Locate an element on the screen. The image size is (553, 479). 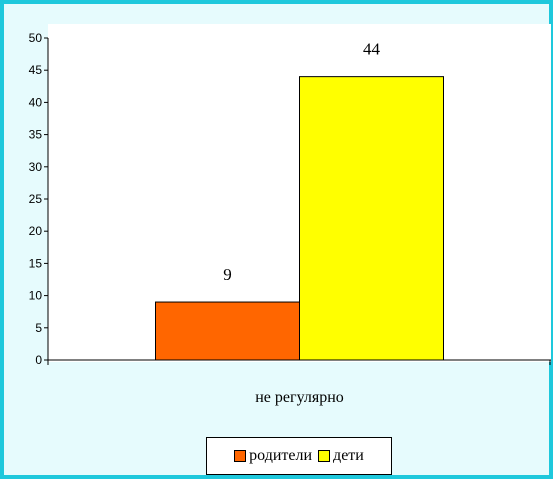
y-tick-label: 20 is located at coordinates (36, 231).